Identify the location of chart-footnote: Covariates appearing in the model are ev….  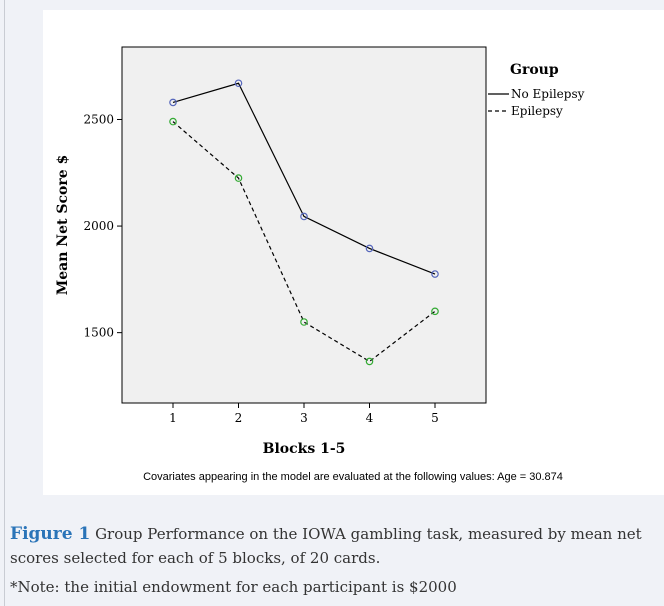
(353, 477).